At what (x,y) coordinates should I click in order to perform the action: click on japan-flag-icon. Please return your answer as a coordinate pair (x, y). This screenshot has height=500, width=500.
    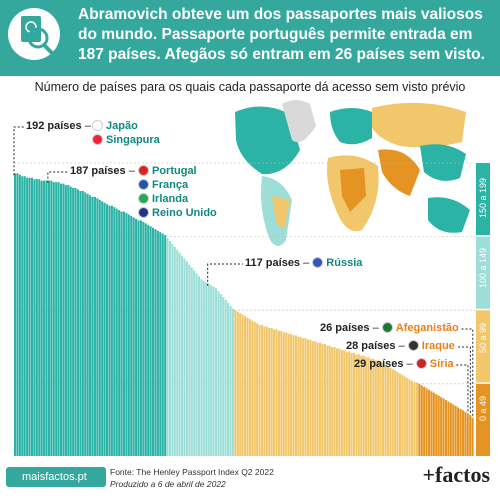
    Looking at the image, I should click on (97, 125).